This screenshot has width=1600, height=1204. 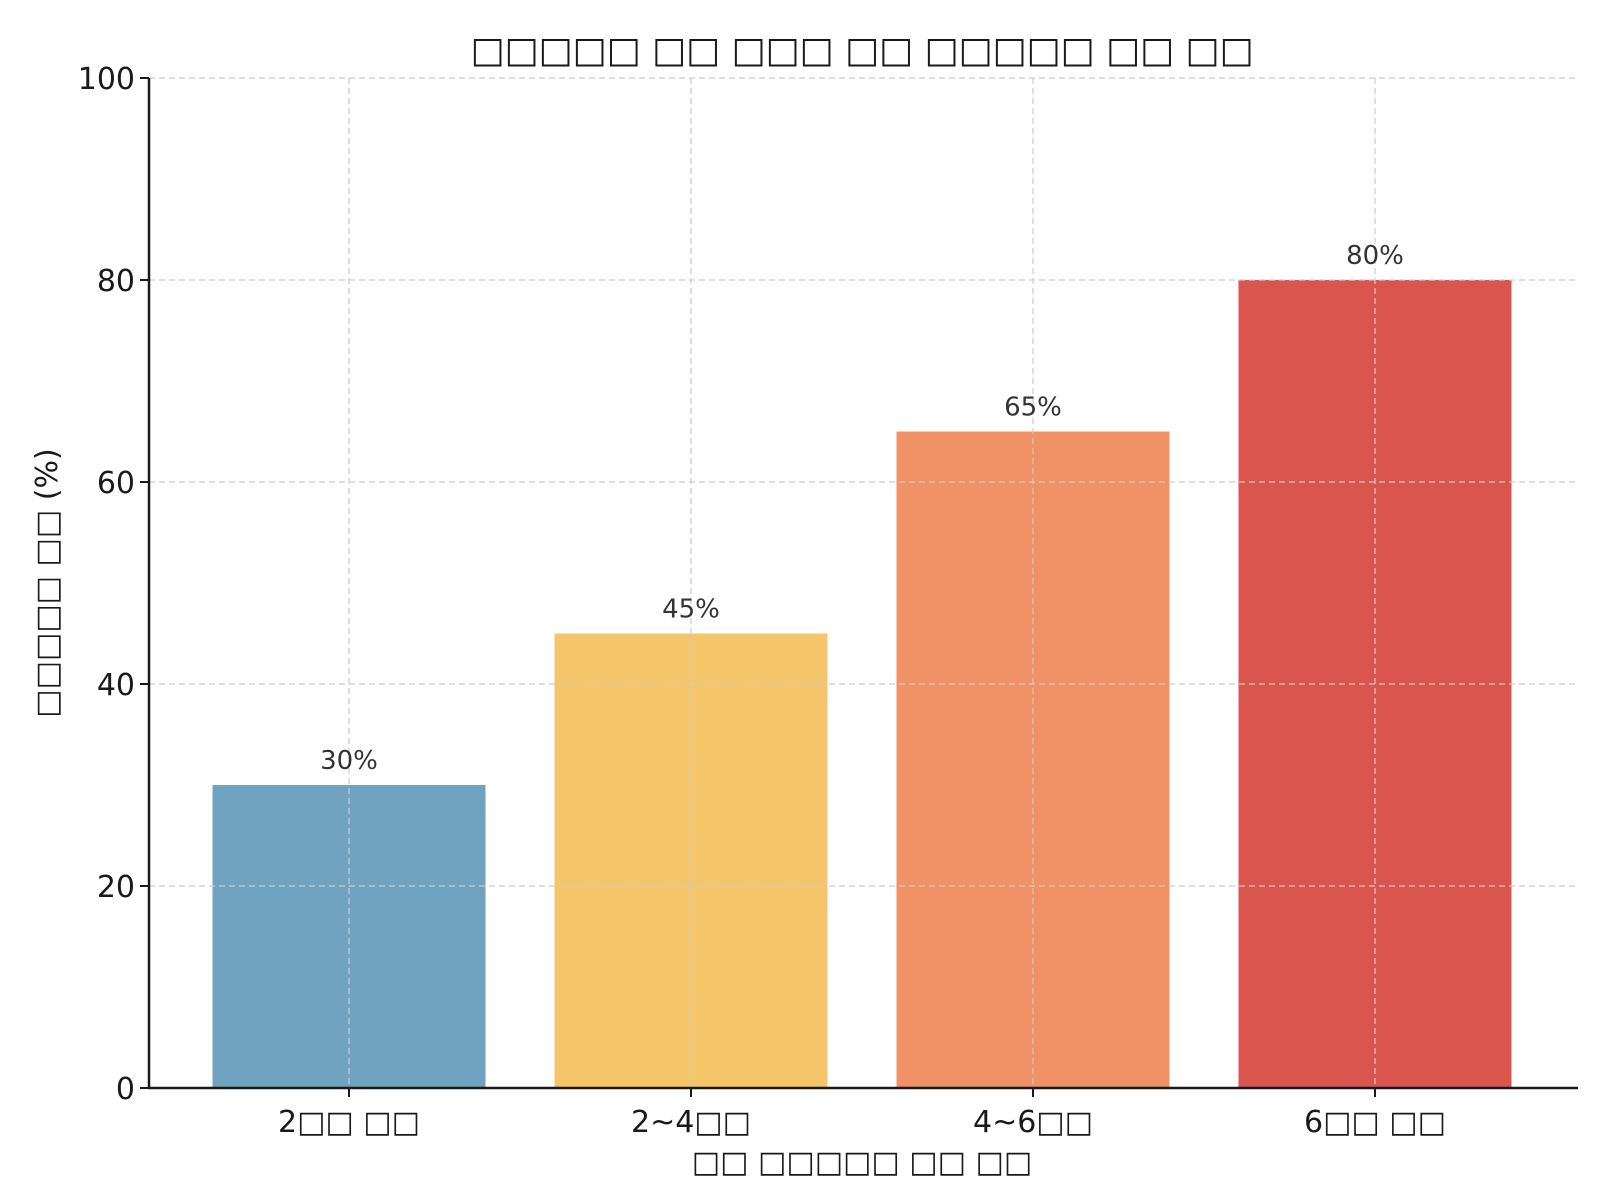 I want to click on y-tick-label: 40, so click(x=116, y=685).